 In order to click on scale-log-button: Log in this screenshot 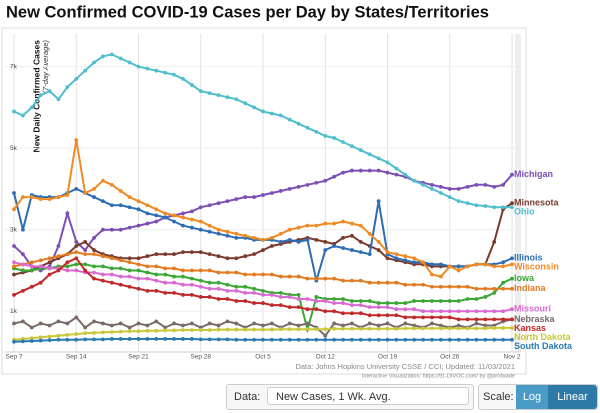, I will do `click(532, 397)`.